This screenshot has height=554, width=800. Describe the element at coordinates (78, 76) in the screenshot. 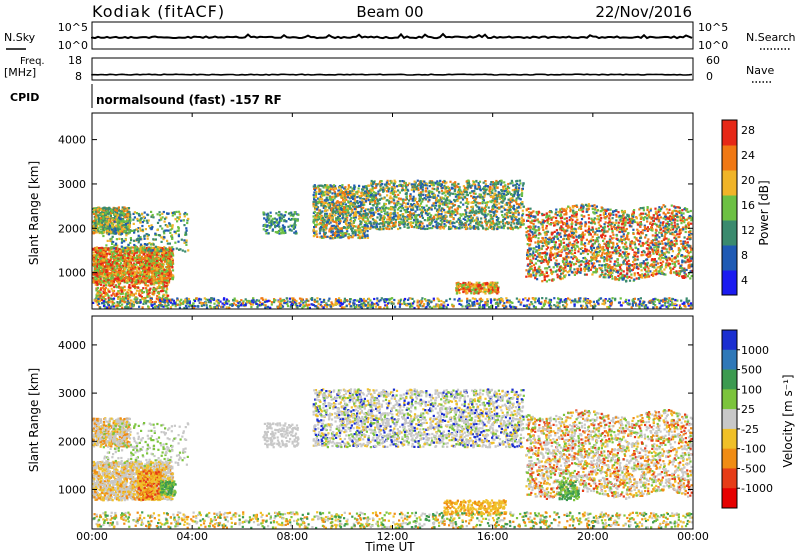

I see `freq-tick-bottom: 8` at that location.